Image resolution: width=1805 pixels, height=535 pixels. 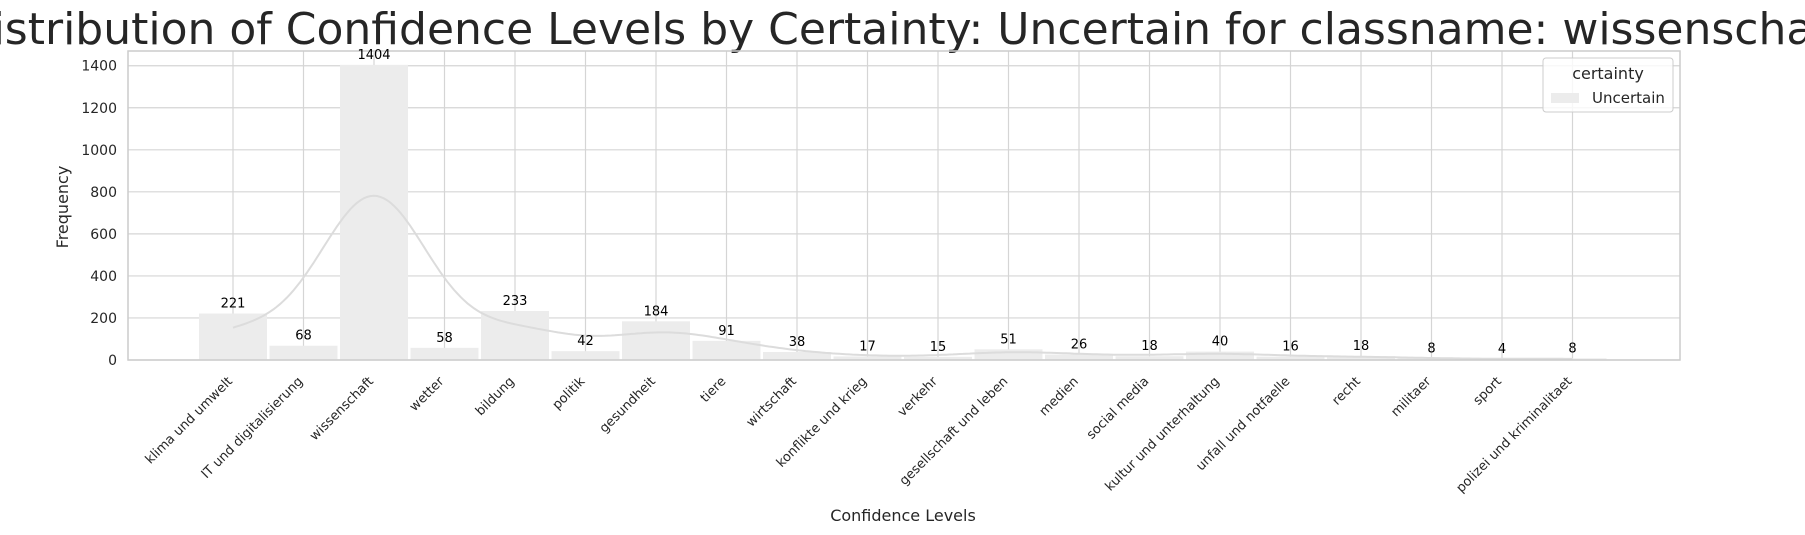 I want to click on data-label: 51, so click(x=1008, y=339).